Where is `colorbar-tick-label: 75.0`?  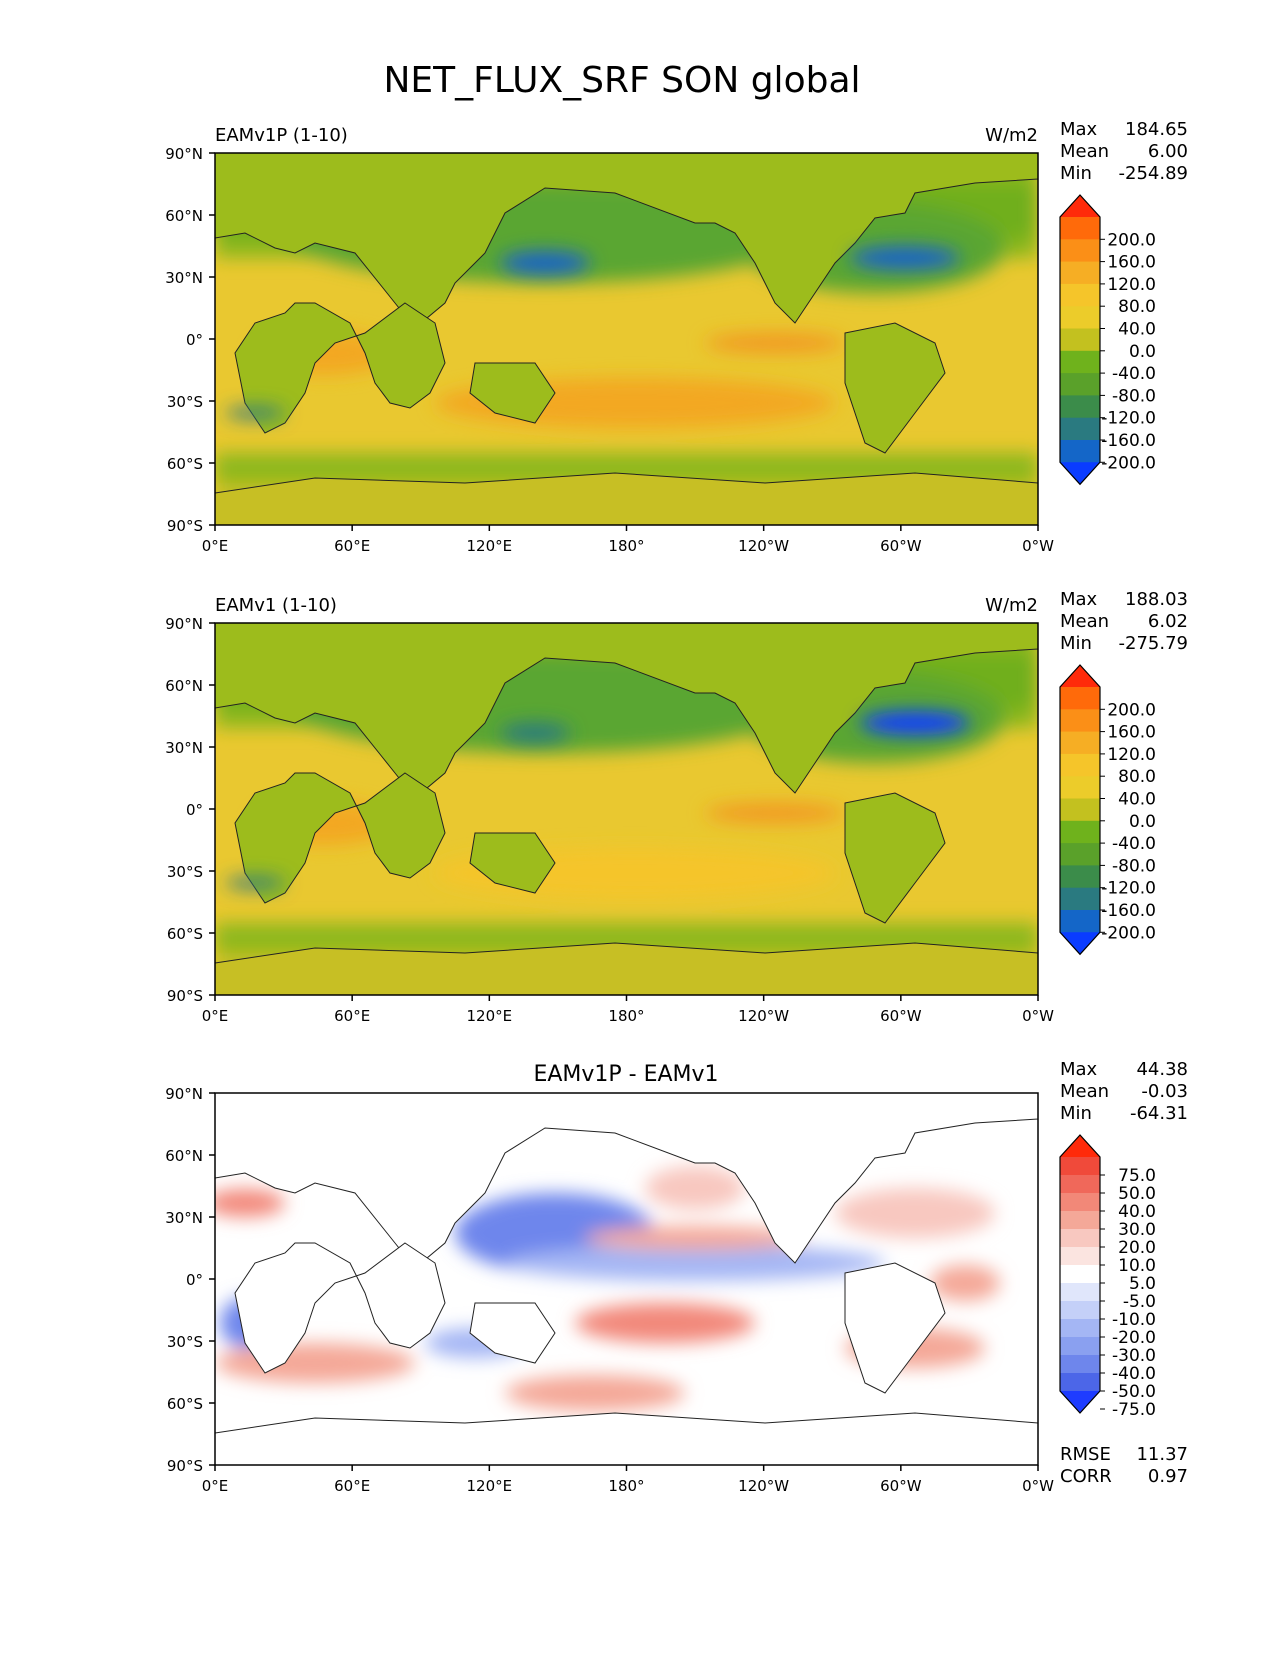 colorbar-tick-label: 75.0 is located at coordinates (1137, 1176).